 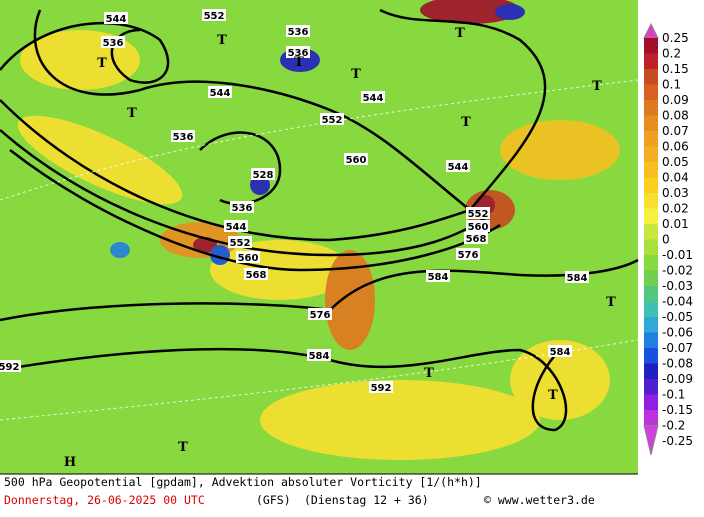 What do you see at coordinates (273, 500) in the screenshot?
I see `footer-model: (GFS)` at bounding box center [273, 500].